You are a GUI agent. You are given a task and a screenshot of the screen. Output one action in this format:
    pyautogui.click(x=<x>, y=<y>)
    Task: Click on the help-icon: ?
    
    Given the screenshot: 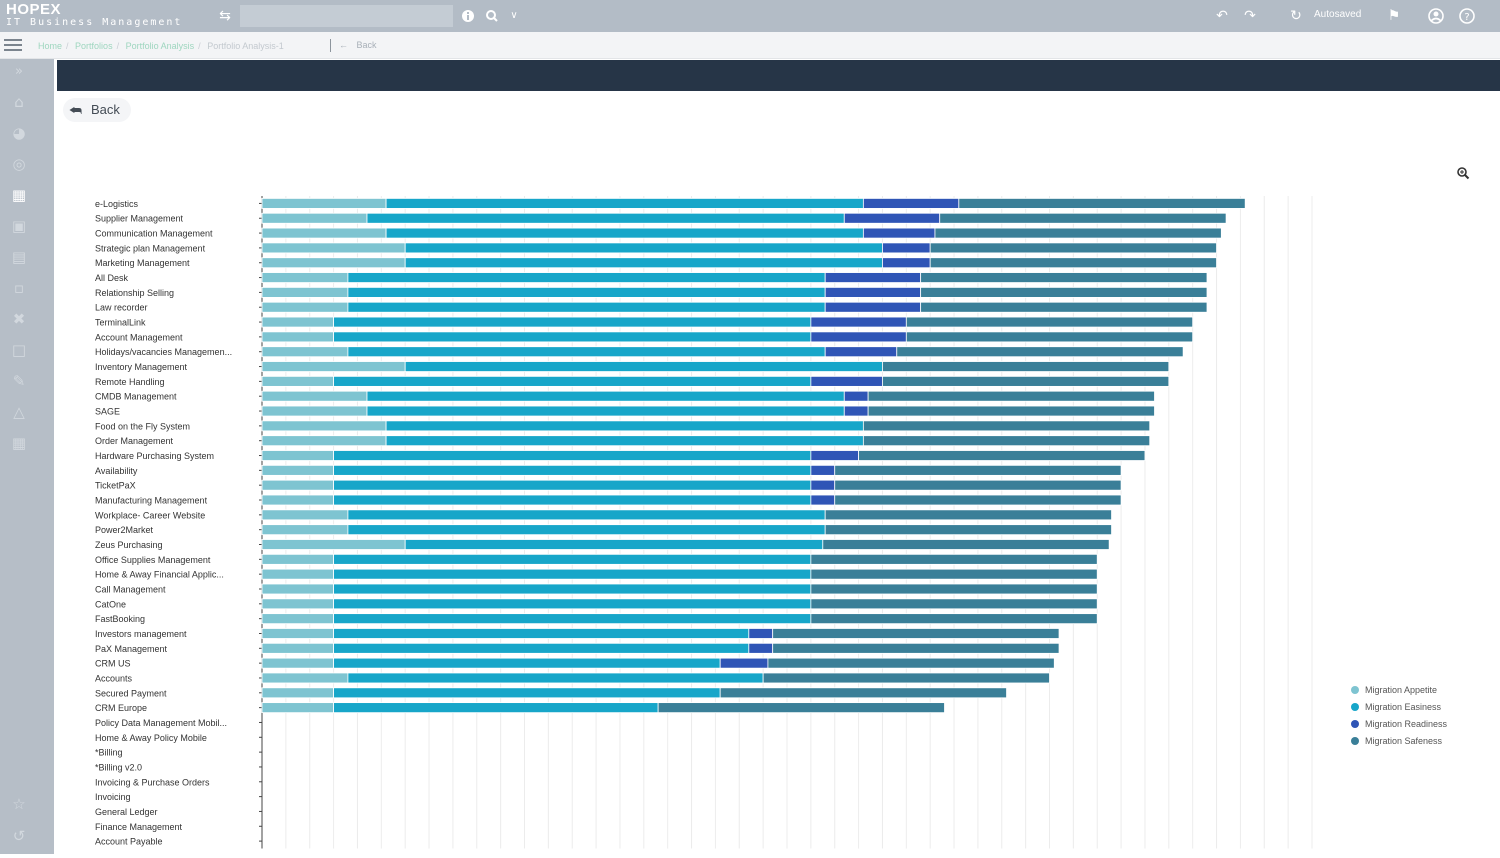 What is the action you would take?
    pyautogui.click(x=1467, y=16)
    